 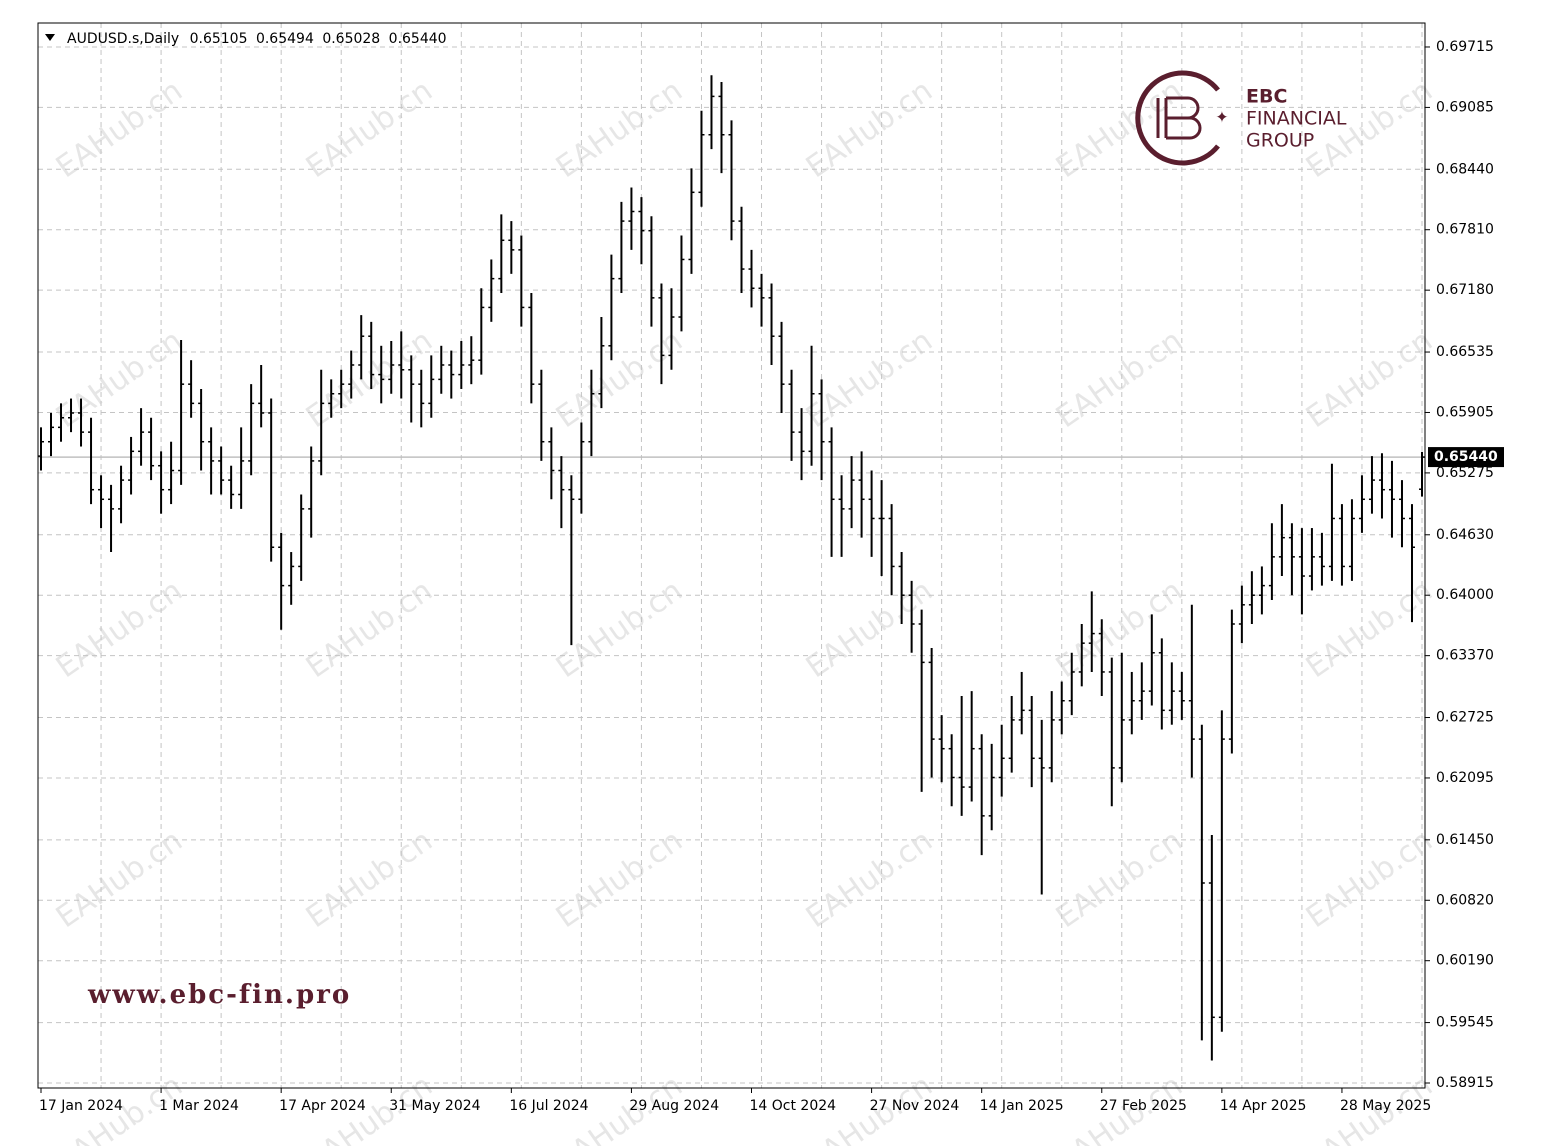 I want to click on logo-arc, so click(x=1177, y=118).